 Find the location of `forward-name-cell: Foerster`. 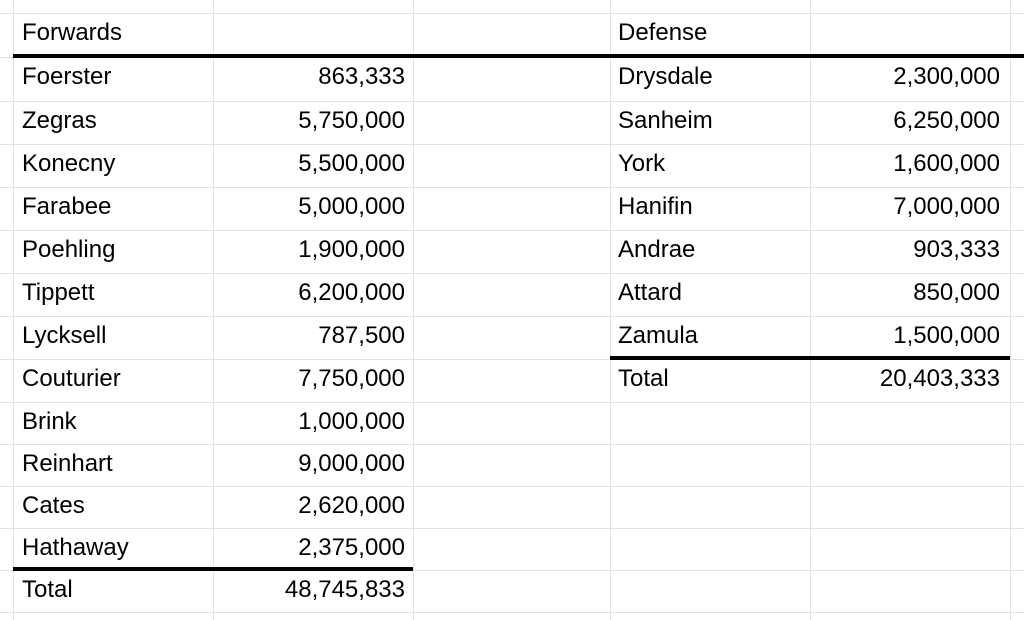

forward-name-cell: Foerster is located at coordinates (67, 76).